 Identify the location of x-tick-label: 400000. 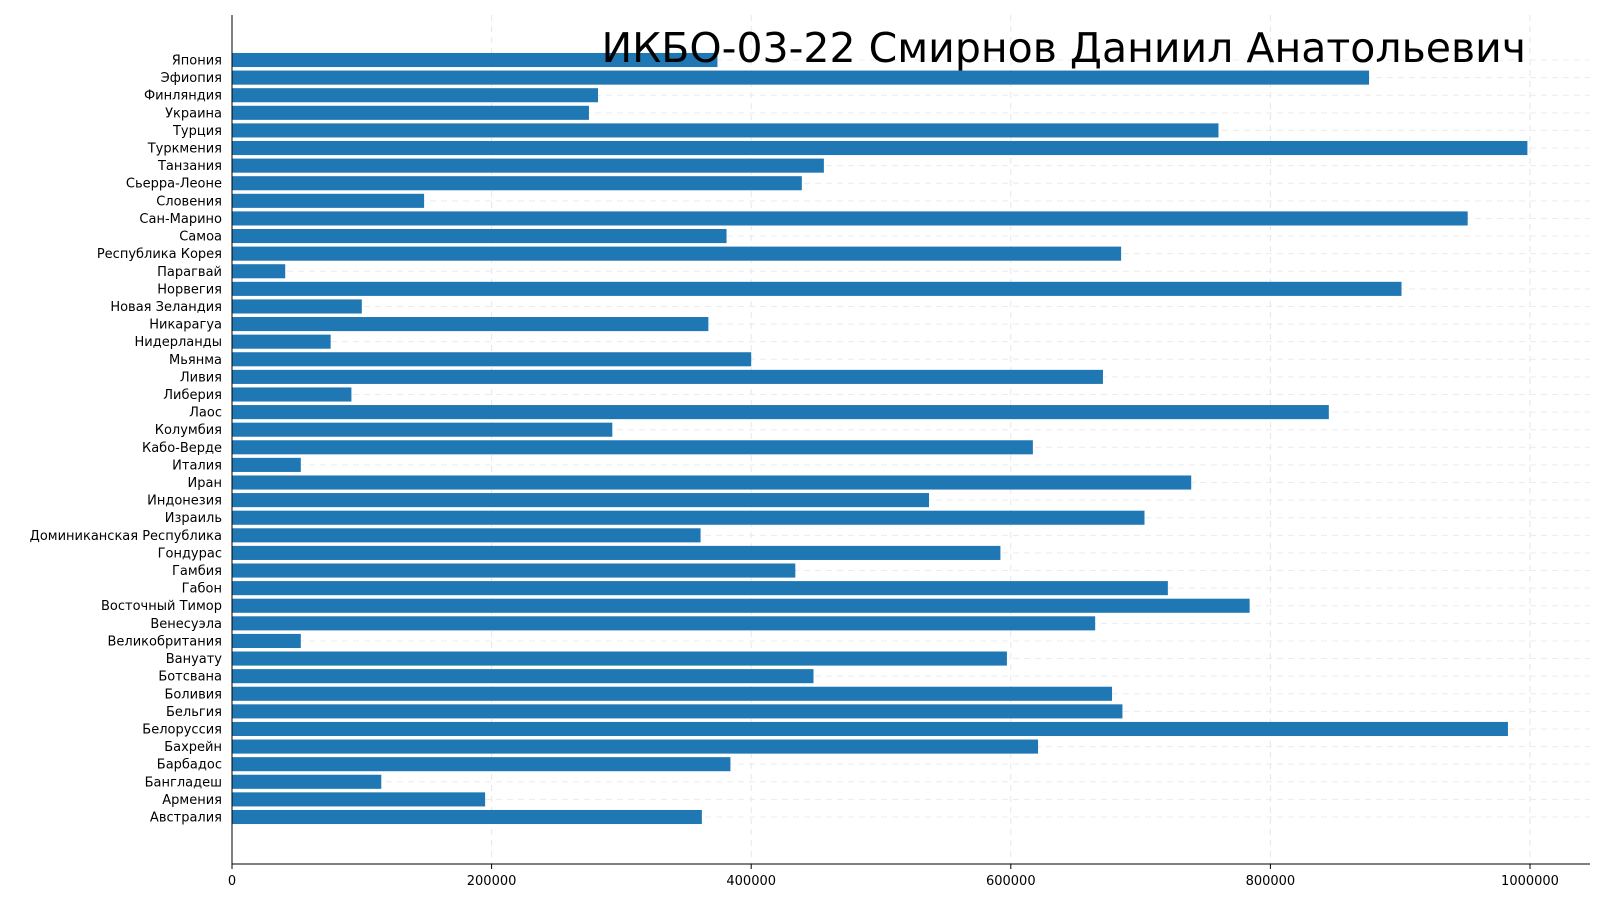
(751, 881).